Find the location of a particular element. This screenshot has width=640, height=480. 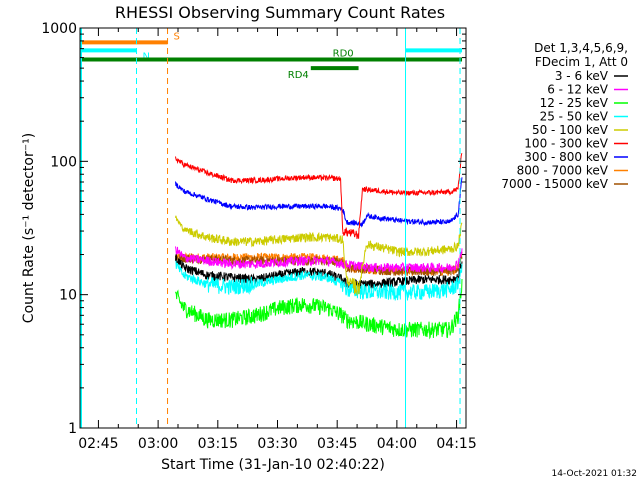

x-tick-label: 03:15 is located at coordinates (218, 444).